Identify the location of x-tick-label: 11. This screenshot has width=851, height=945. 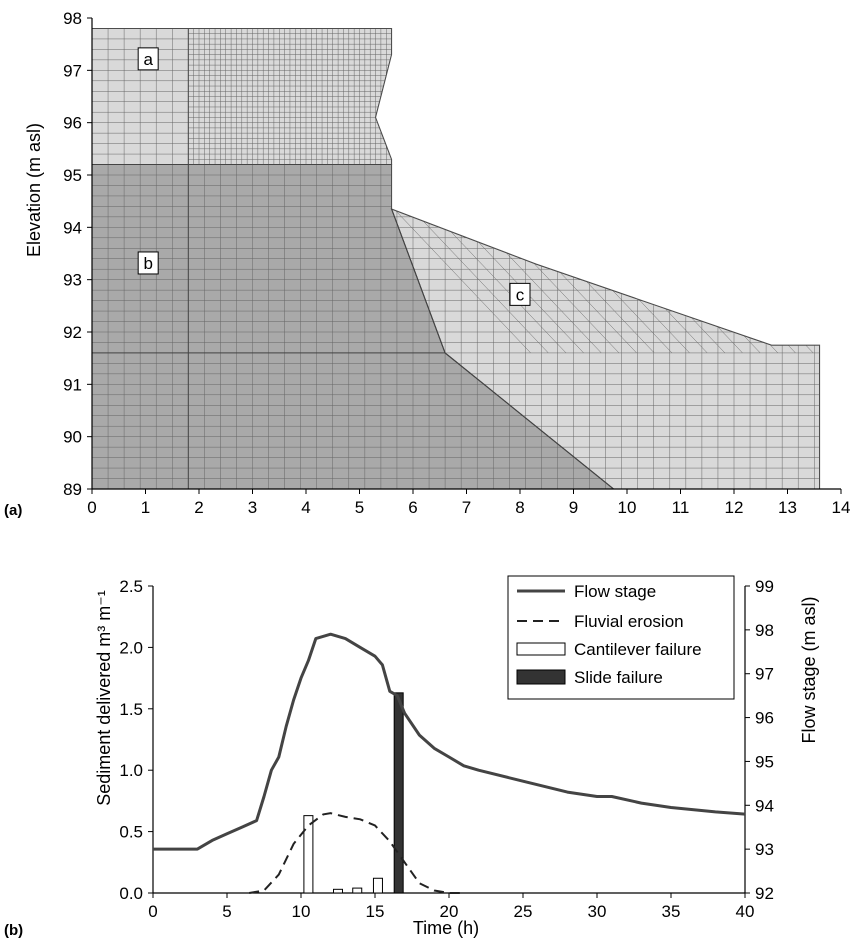
(681, 507).